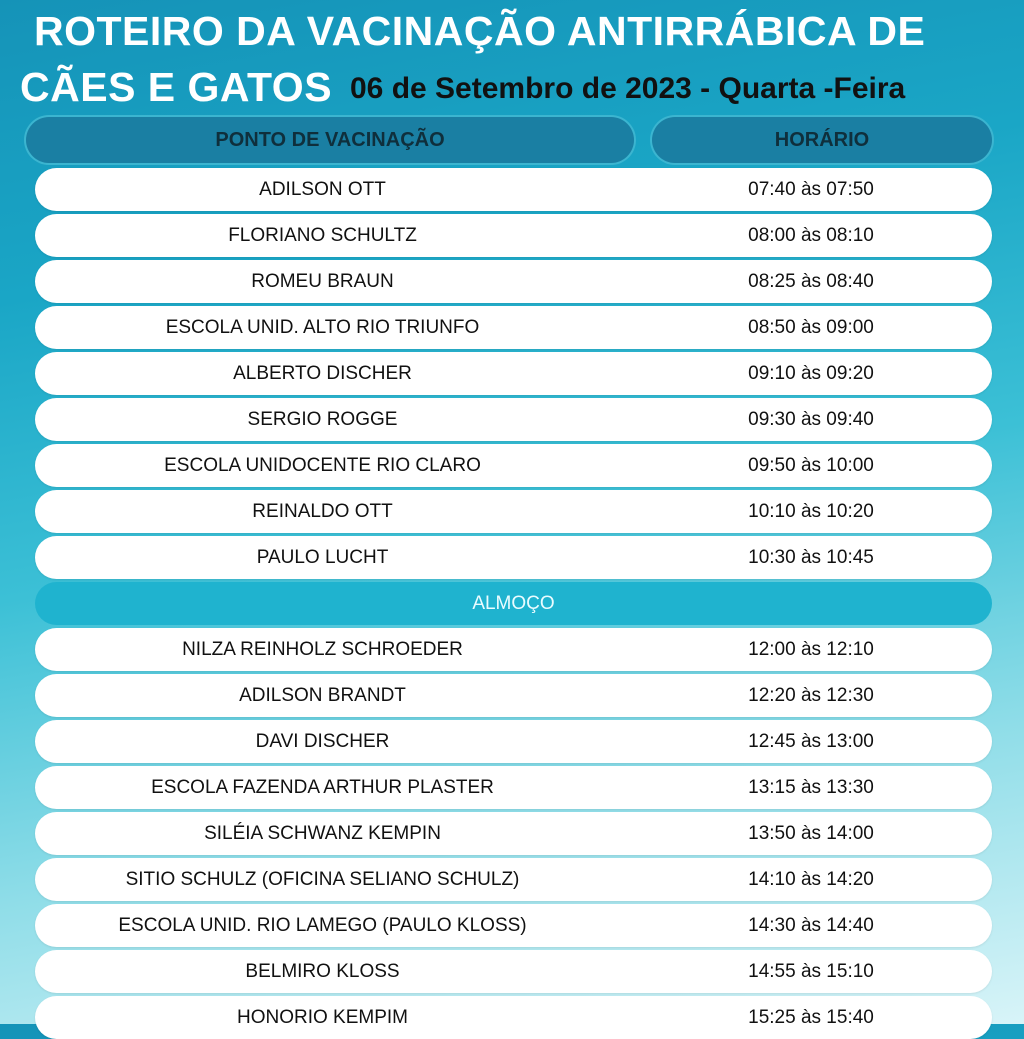  Describe the element at coordinates (513, 281) in the screenshot. I see `table-row: ROMEU BRAUN 08:25 às 08:40` at that location.